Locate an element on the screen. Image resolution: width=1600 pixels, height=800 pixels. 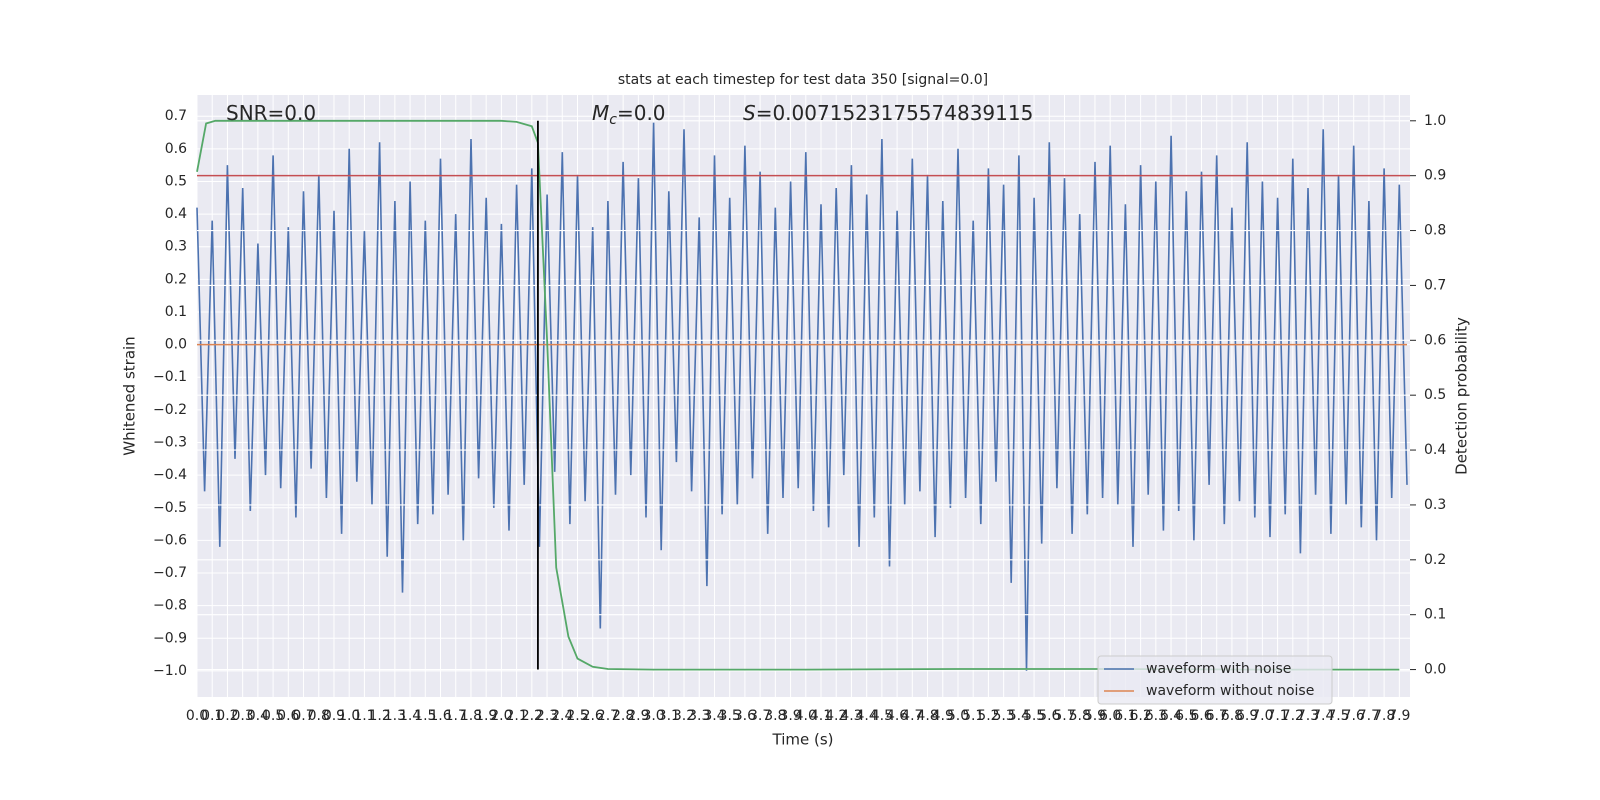
y-tick-label: 0.5 is located at coordinates (176, 181).